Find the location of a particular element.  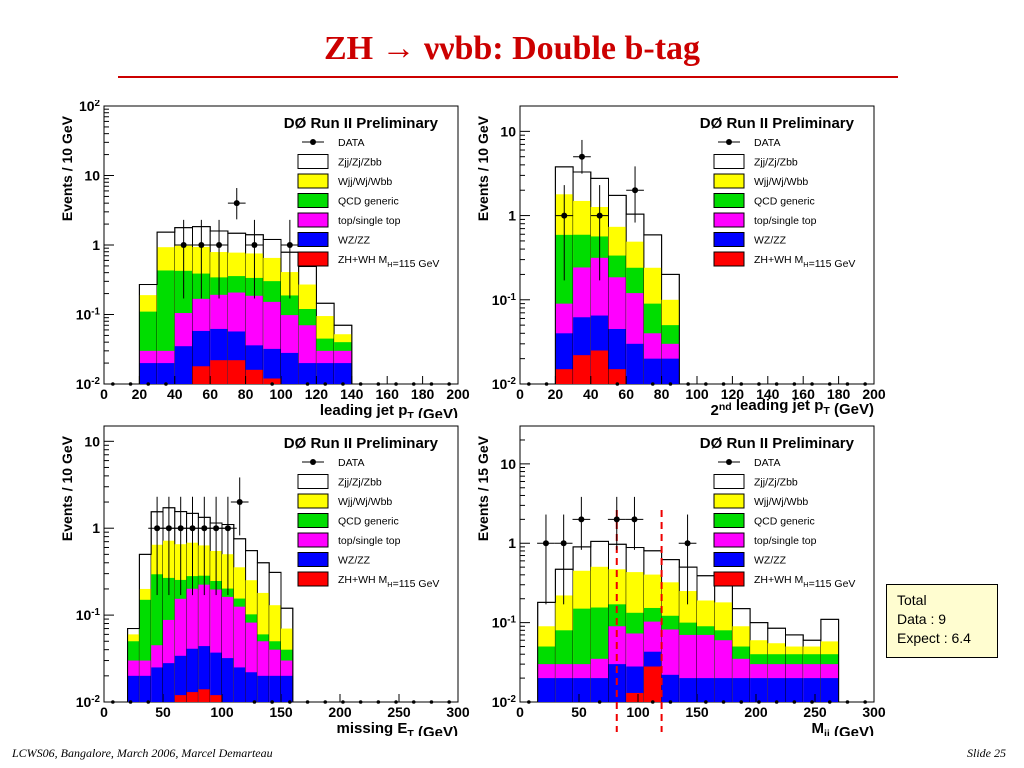

footer-slide-number: Slide 25 is located at coordinates (986, 753).